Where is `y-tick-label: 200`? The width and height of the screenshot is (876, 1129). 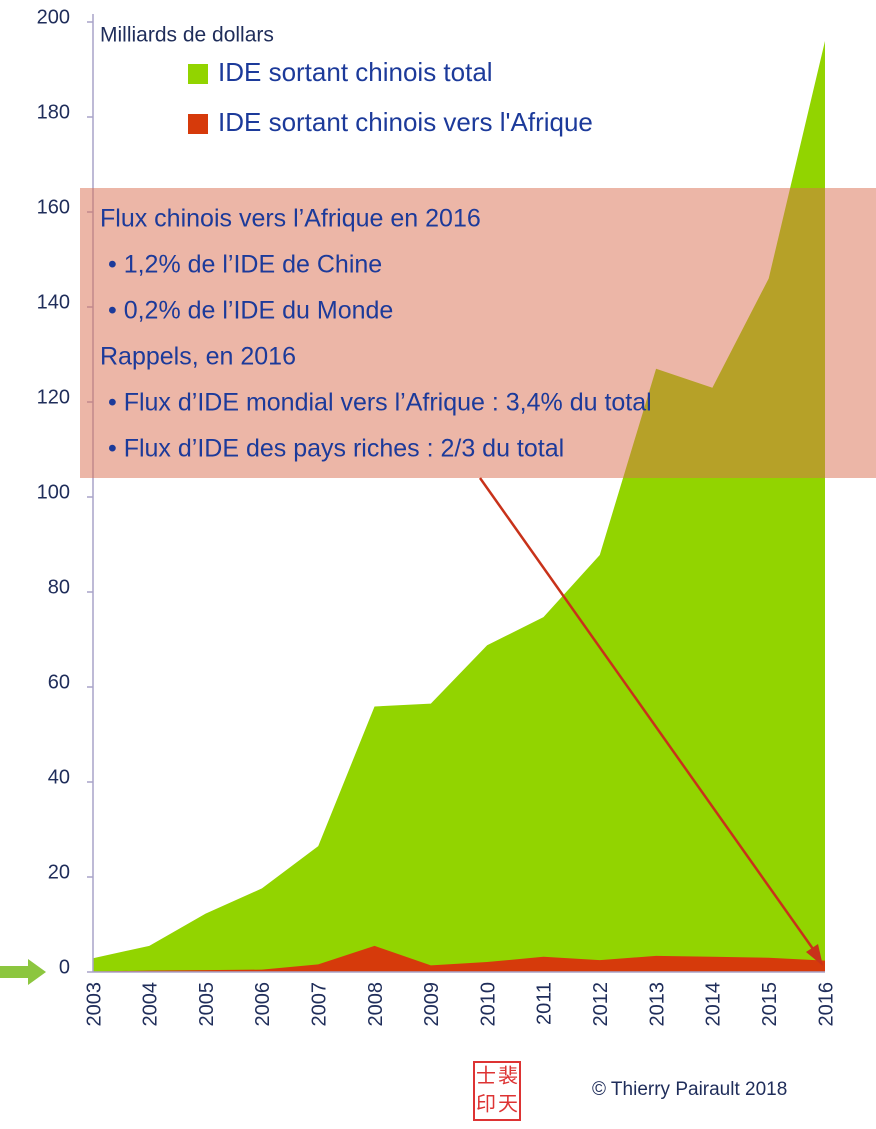
y-tick-label: 200 is located at coordinates (53, 17).